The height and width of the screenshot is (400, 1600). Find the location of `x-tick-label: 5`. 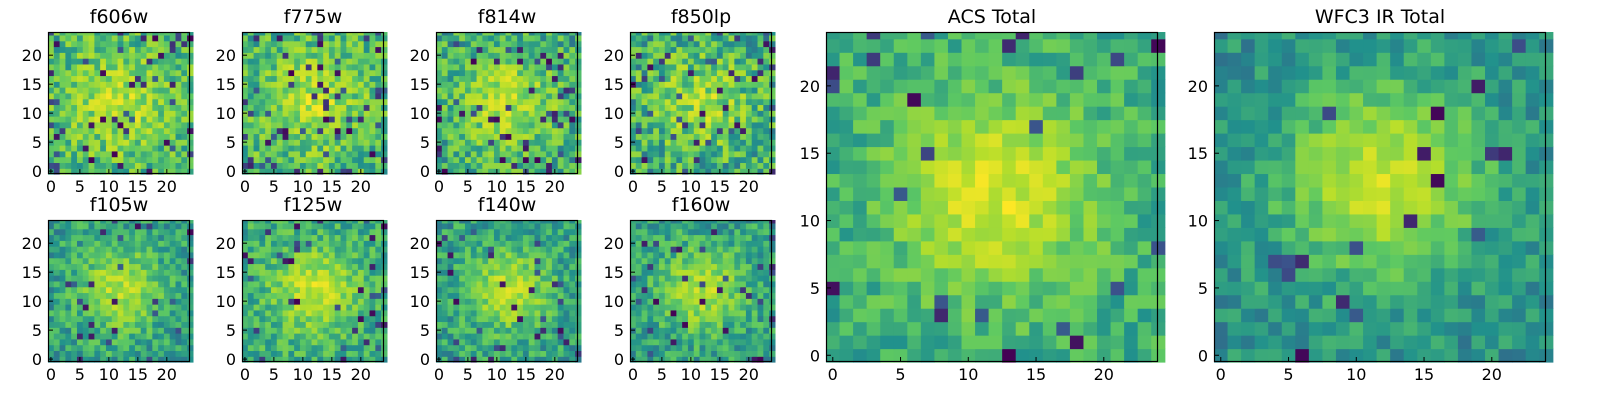

x-tick-label: 5 is located at coordinates (468, 374).